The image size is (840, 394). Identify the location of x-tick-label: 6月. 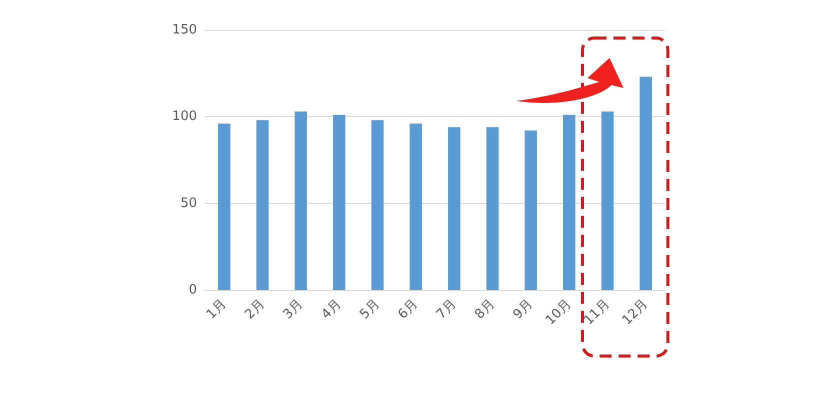
(408, 309).